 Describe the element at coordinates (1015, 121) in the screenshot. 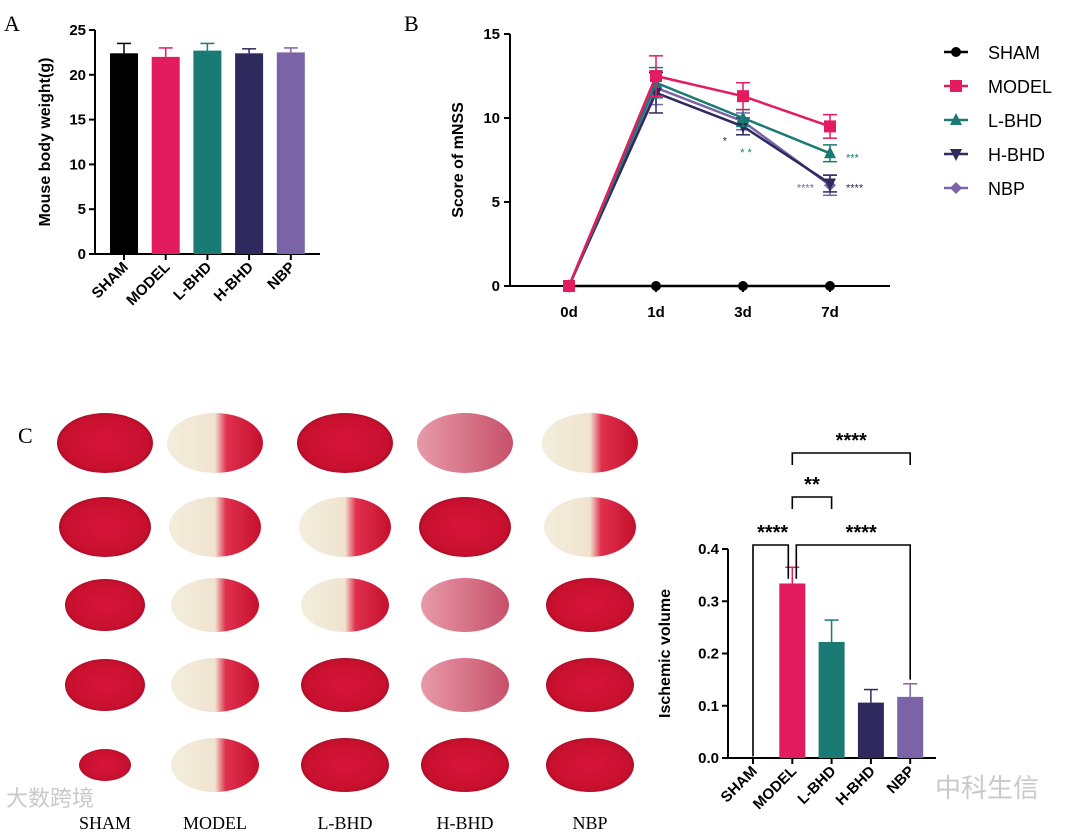

I see `legend-label: L-BHD` at that location.